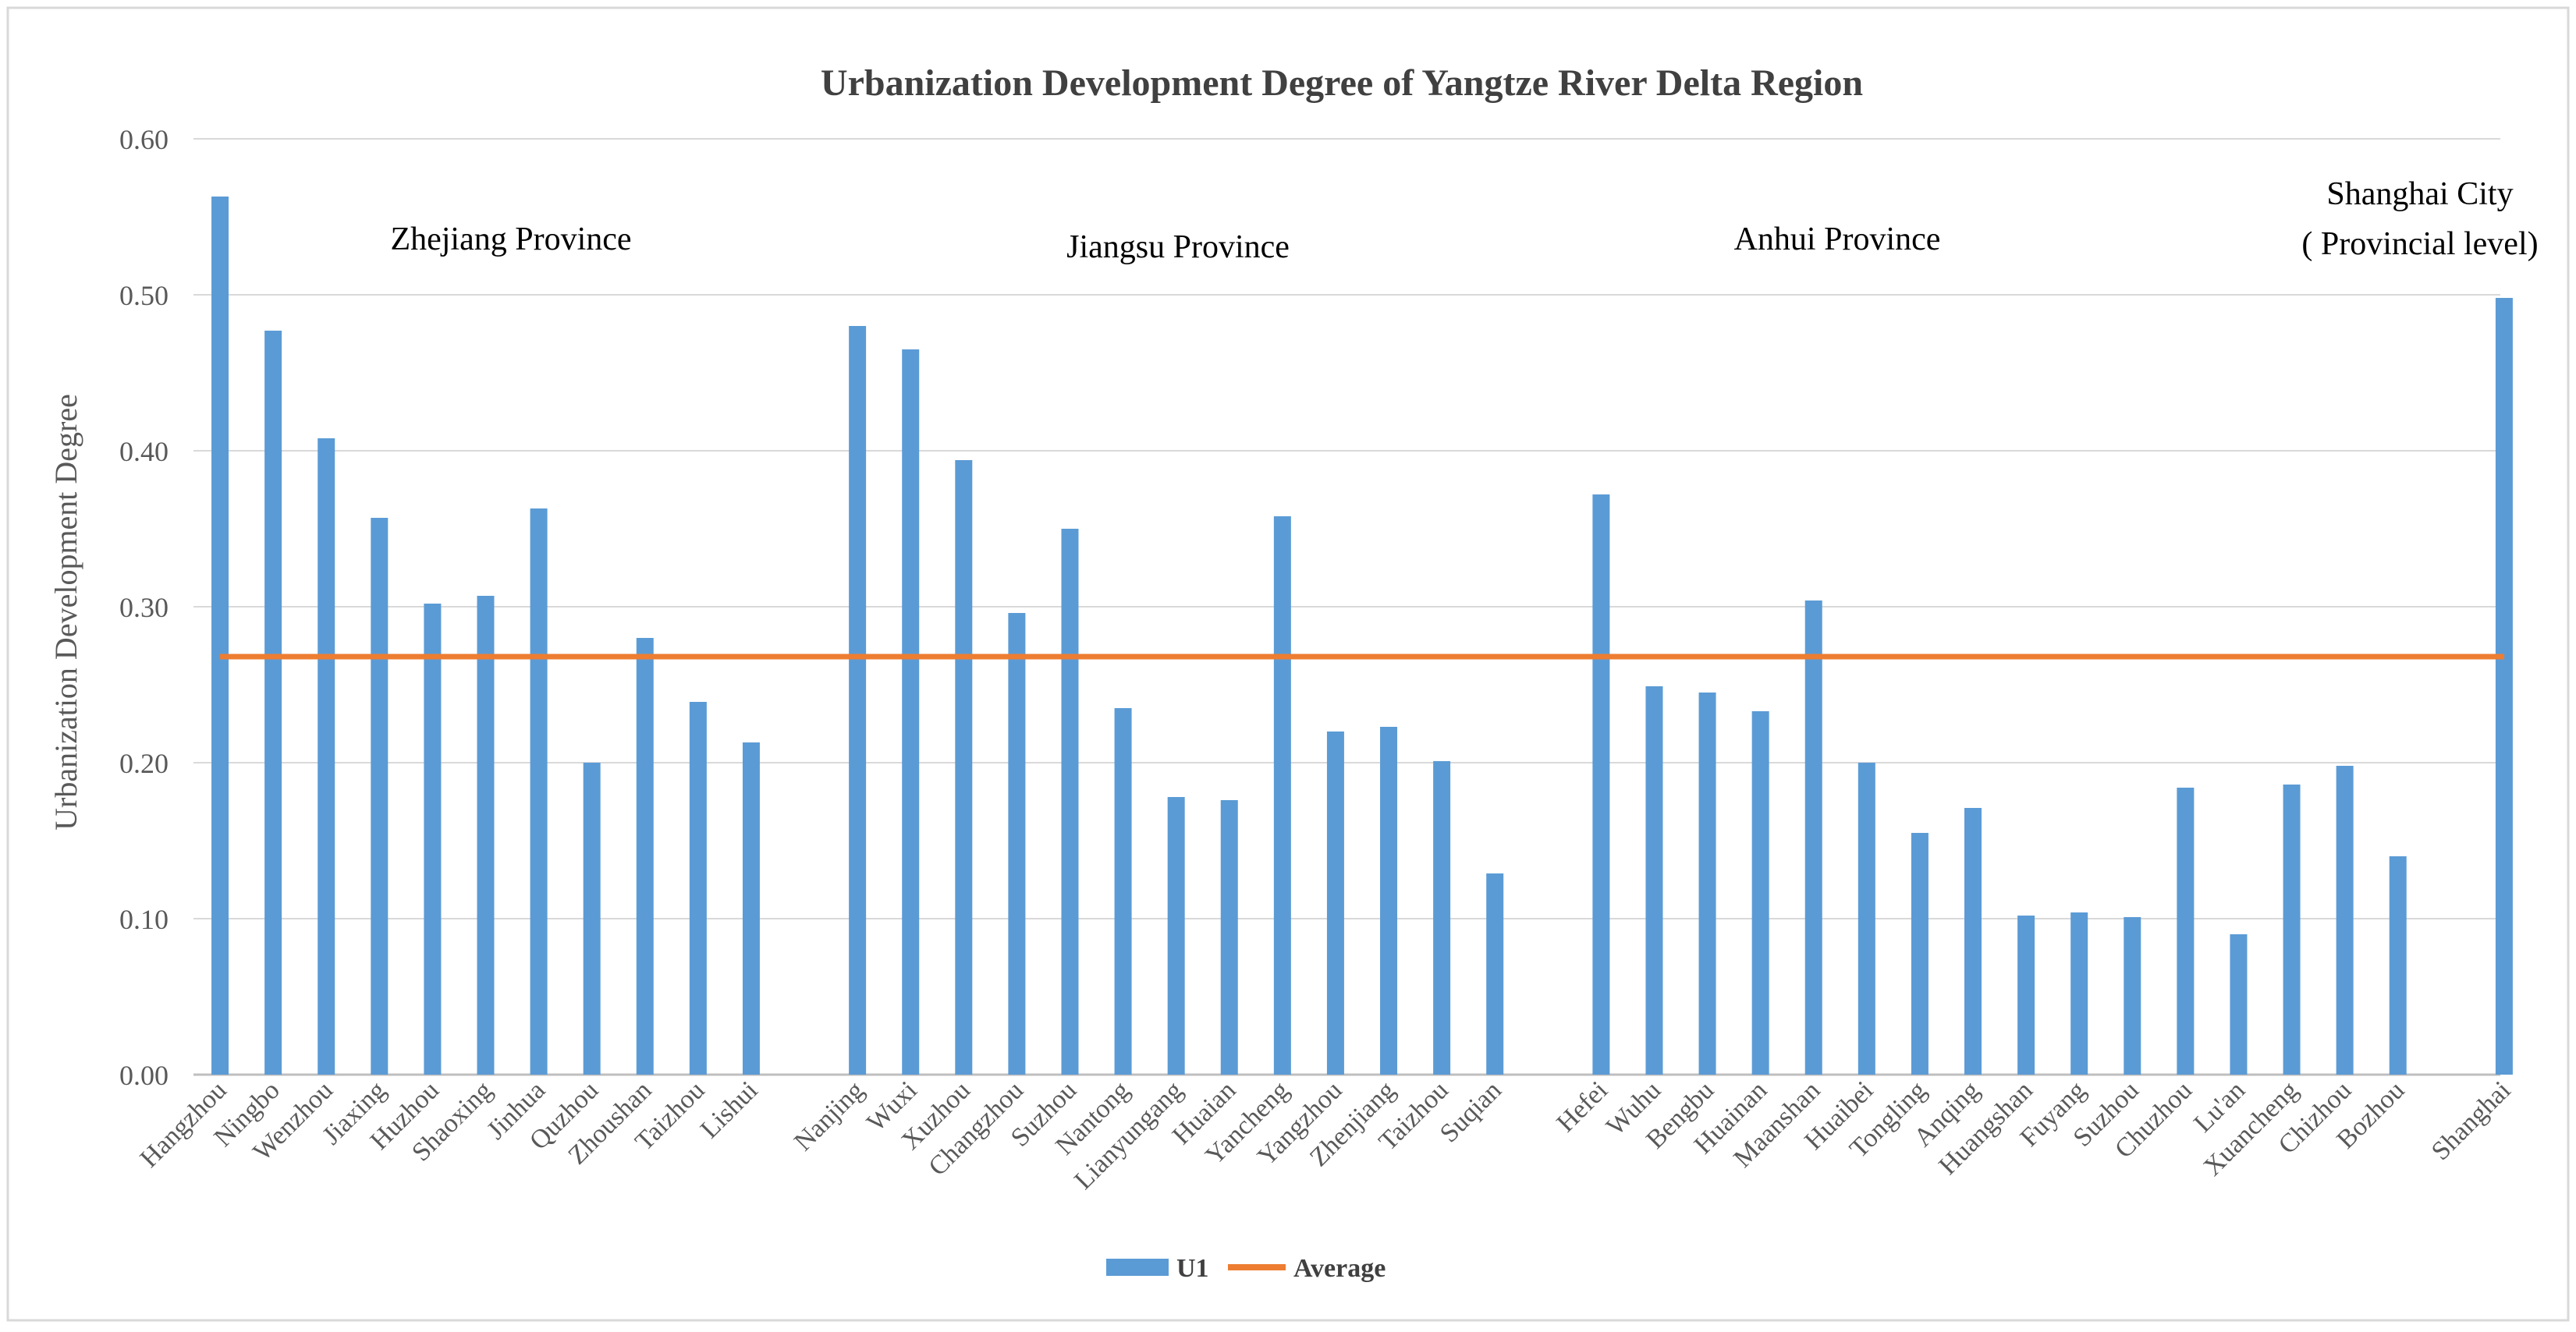  I want to click on bar-hangzhou, so click(220, 636).